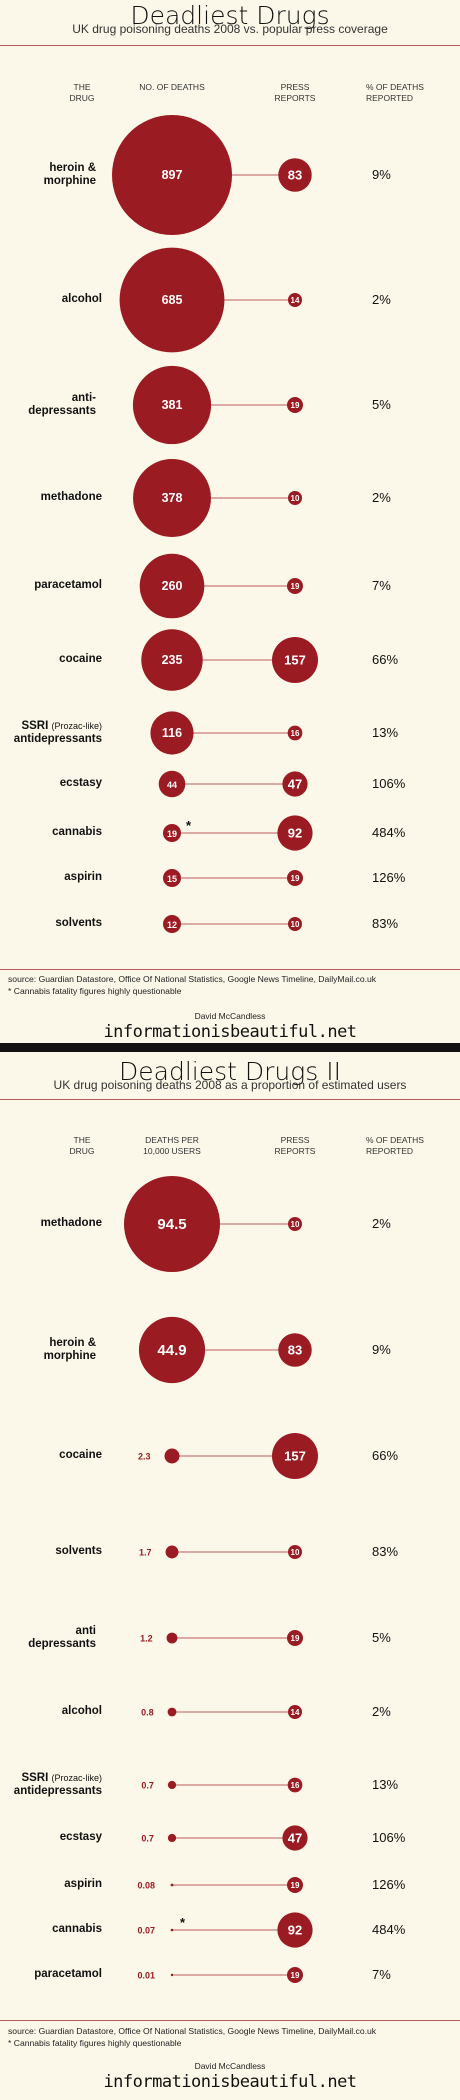  I want to click on deaths-value-label: 1.2, so click(146, 1639).